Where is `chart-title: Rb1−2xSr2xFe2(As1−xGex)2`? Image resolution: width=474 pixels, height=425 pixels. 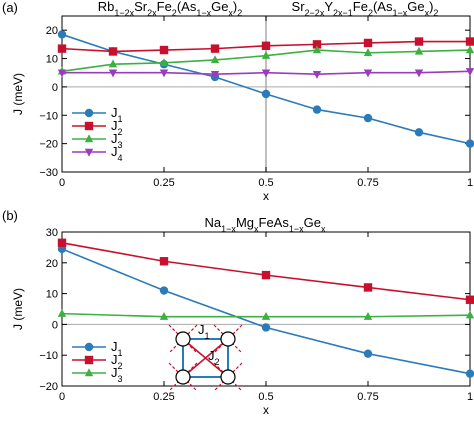 chart-title: Rb1−2xSr2xFe2(As1−xGex)2 is located at coordinates (170, 9).